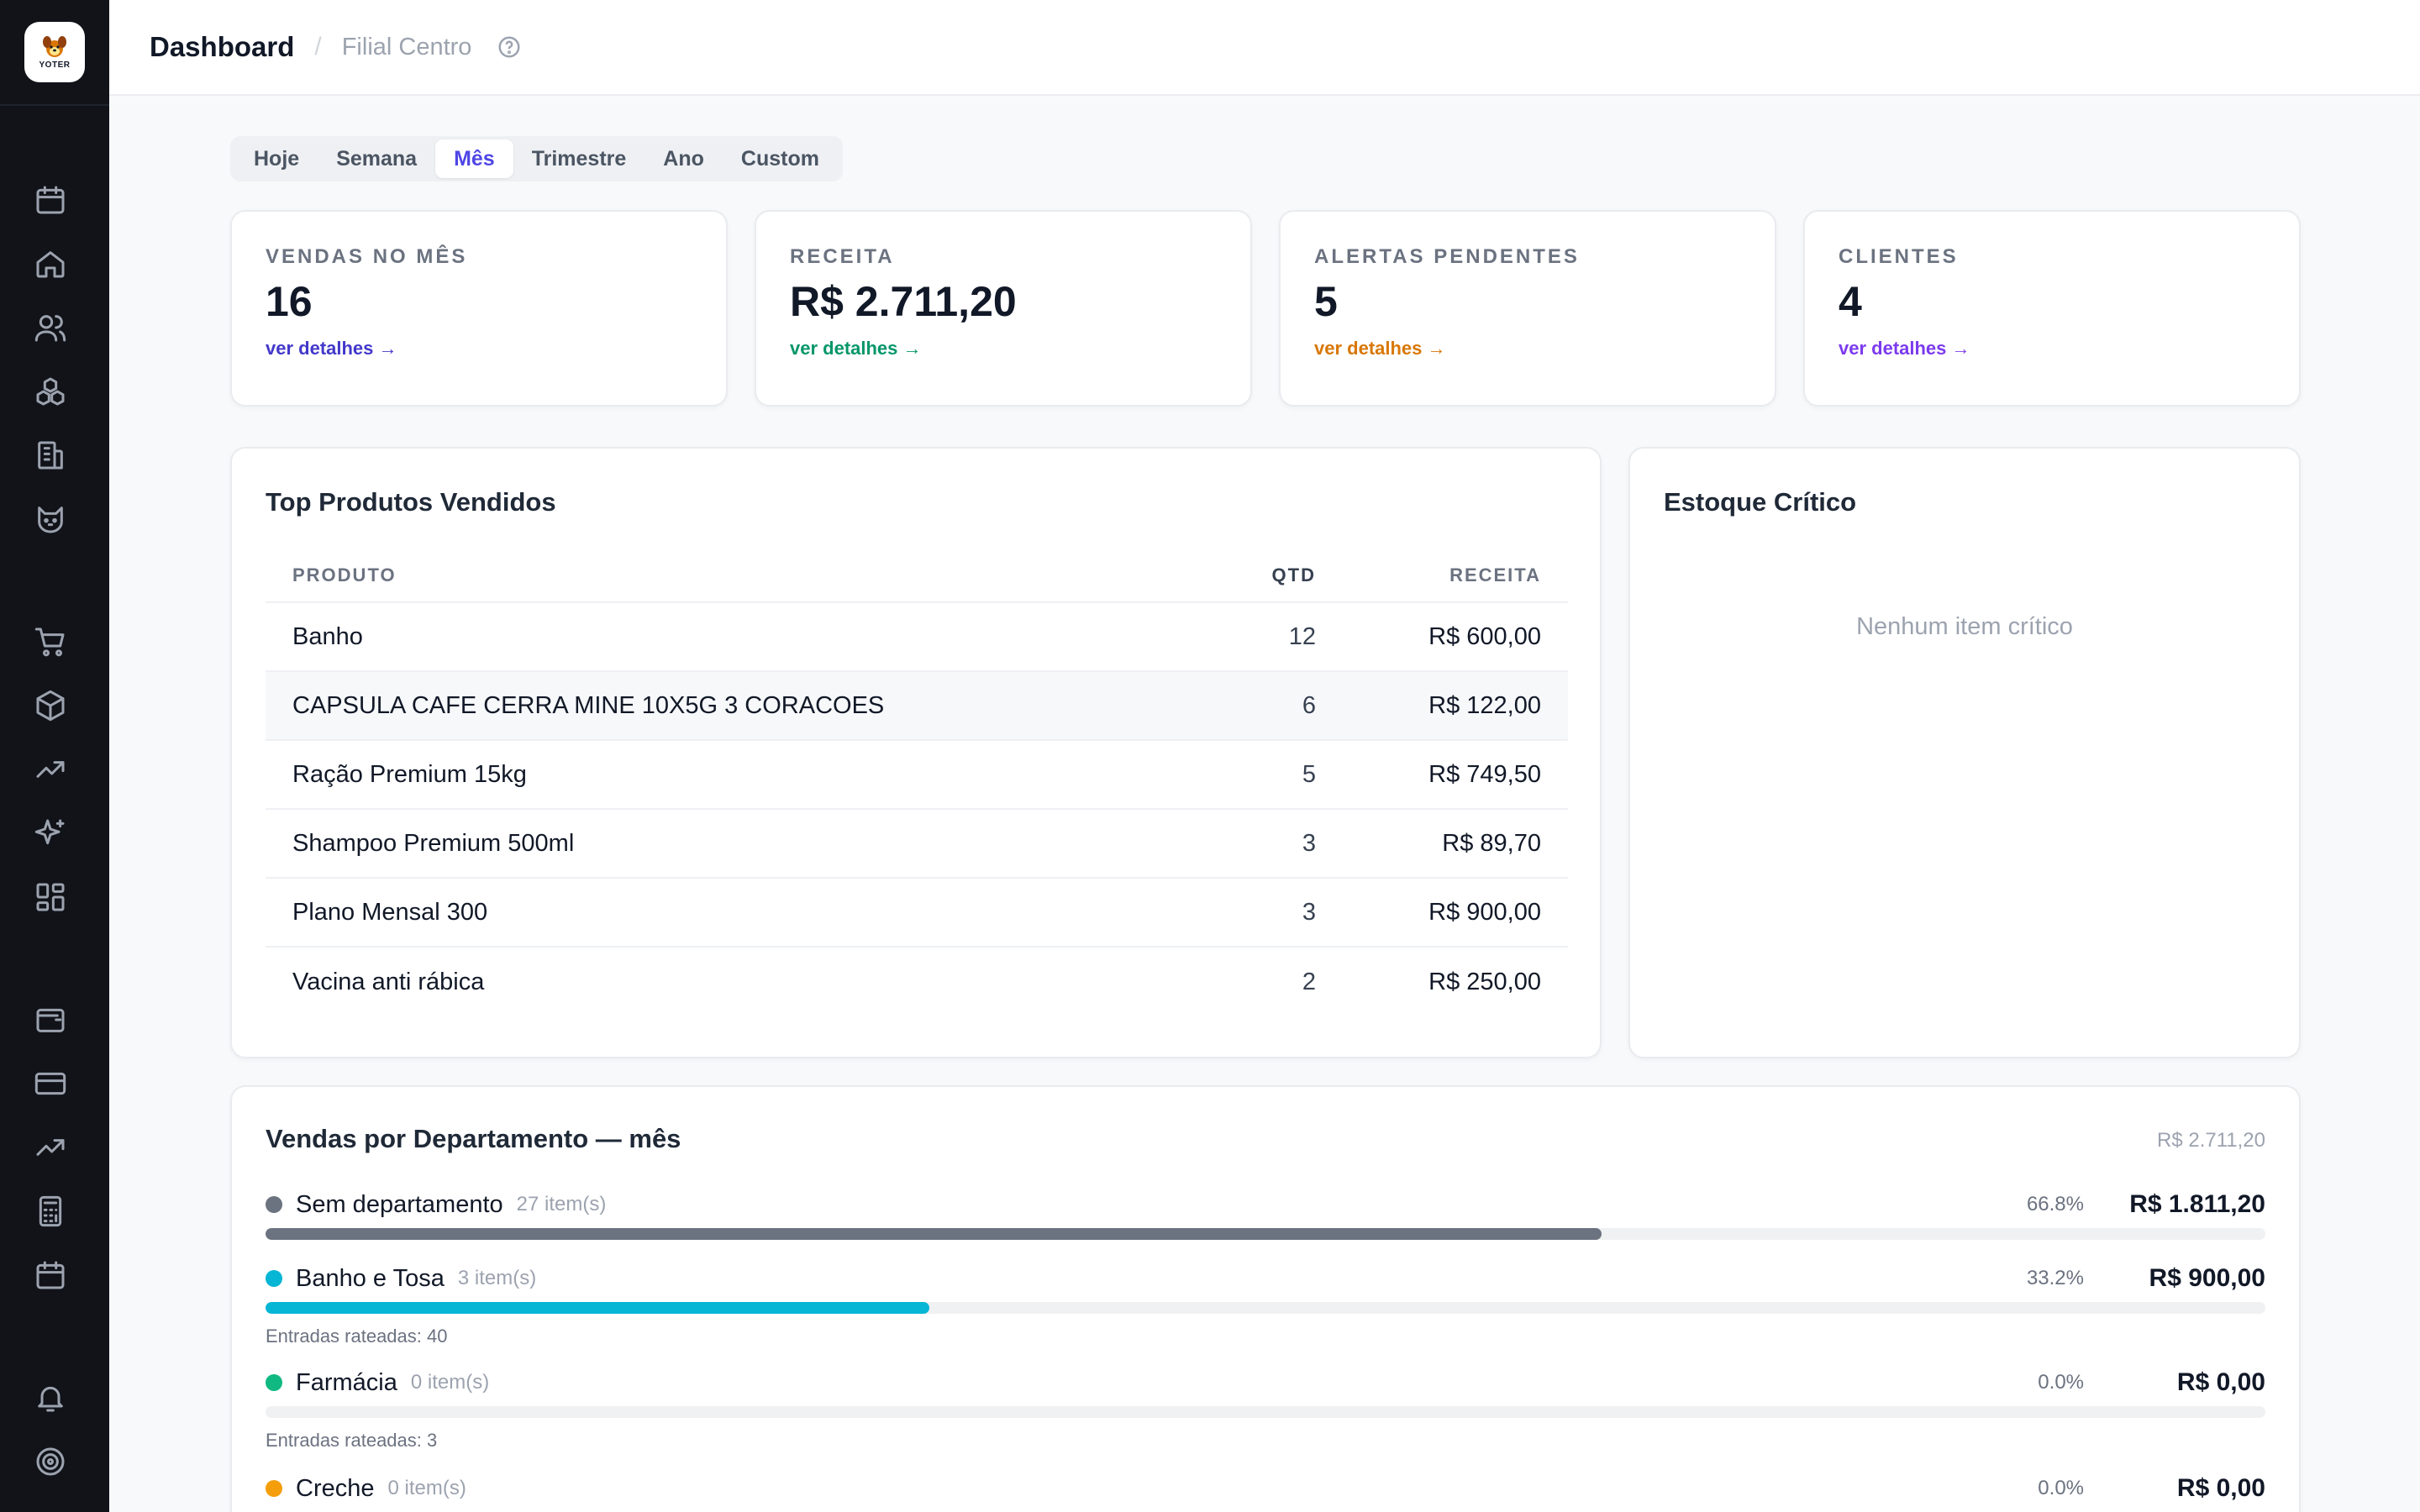 This screenshot has width=2420, height=1512. Describe the element at coordinates (1293, 574) in the screenshot. I see `column-header-qty: QTD` at that location.